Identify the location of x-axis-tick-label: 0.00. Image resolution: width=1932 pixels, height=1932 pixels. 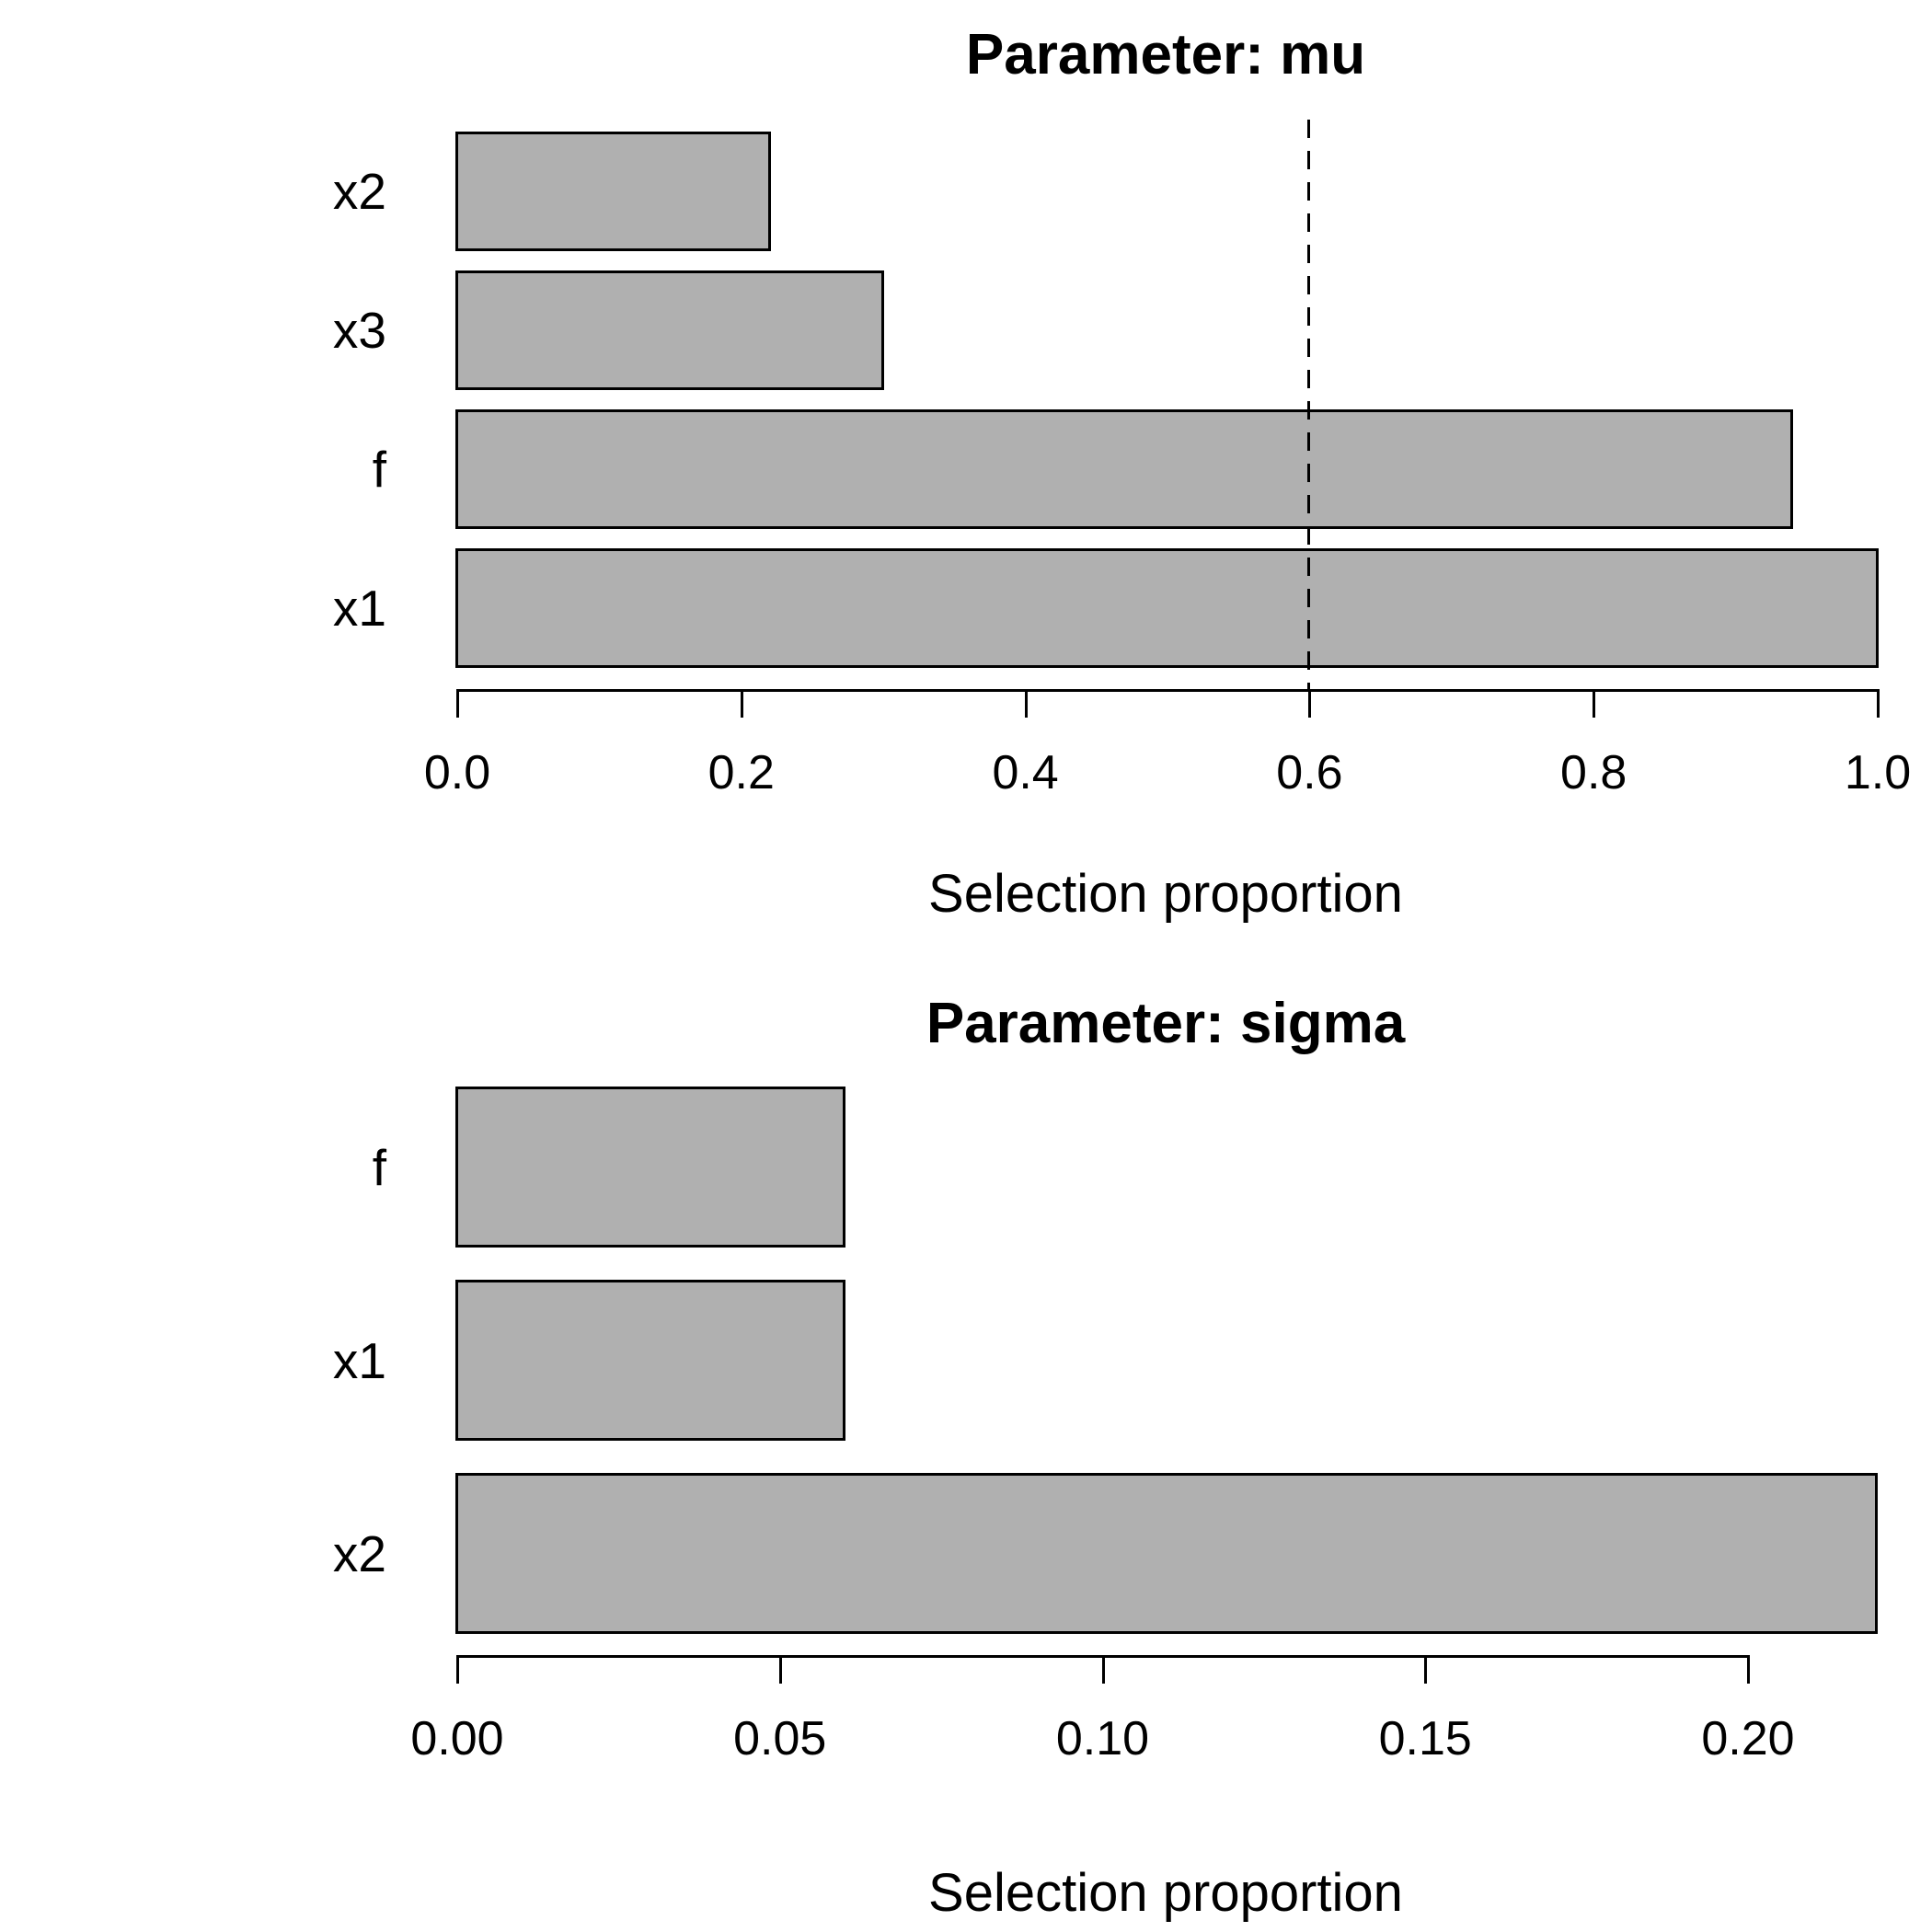
(457, 1738).